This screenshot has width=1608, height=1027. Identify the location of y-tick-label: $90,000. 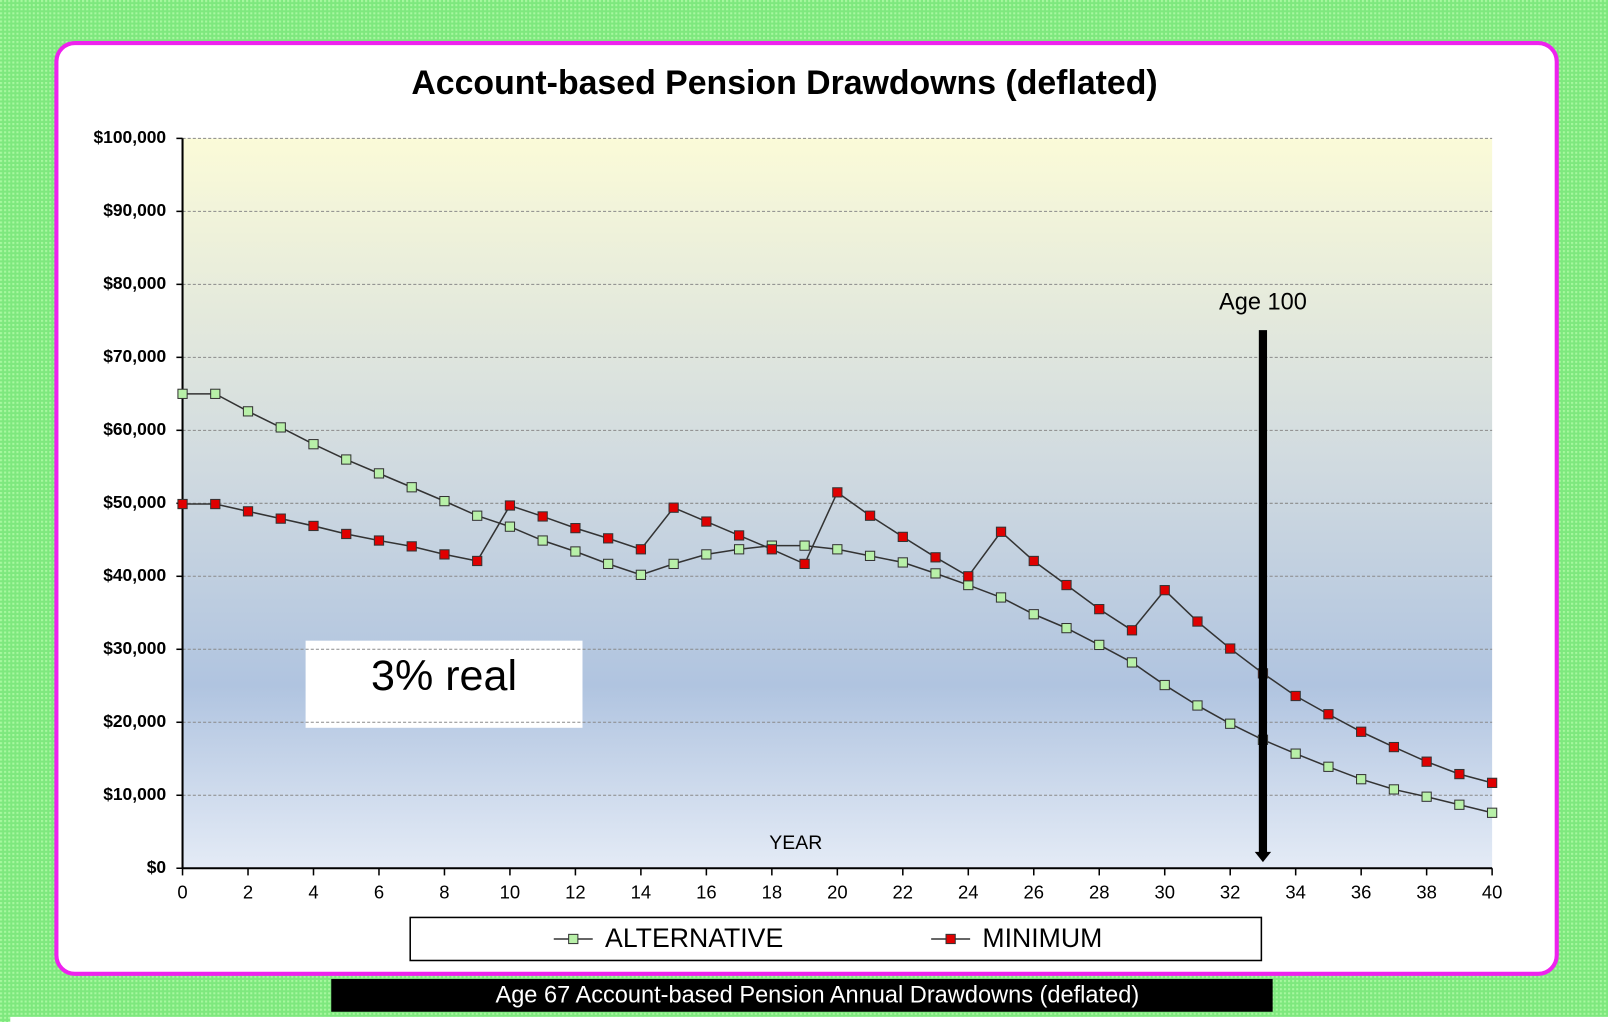
(134, 210).